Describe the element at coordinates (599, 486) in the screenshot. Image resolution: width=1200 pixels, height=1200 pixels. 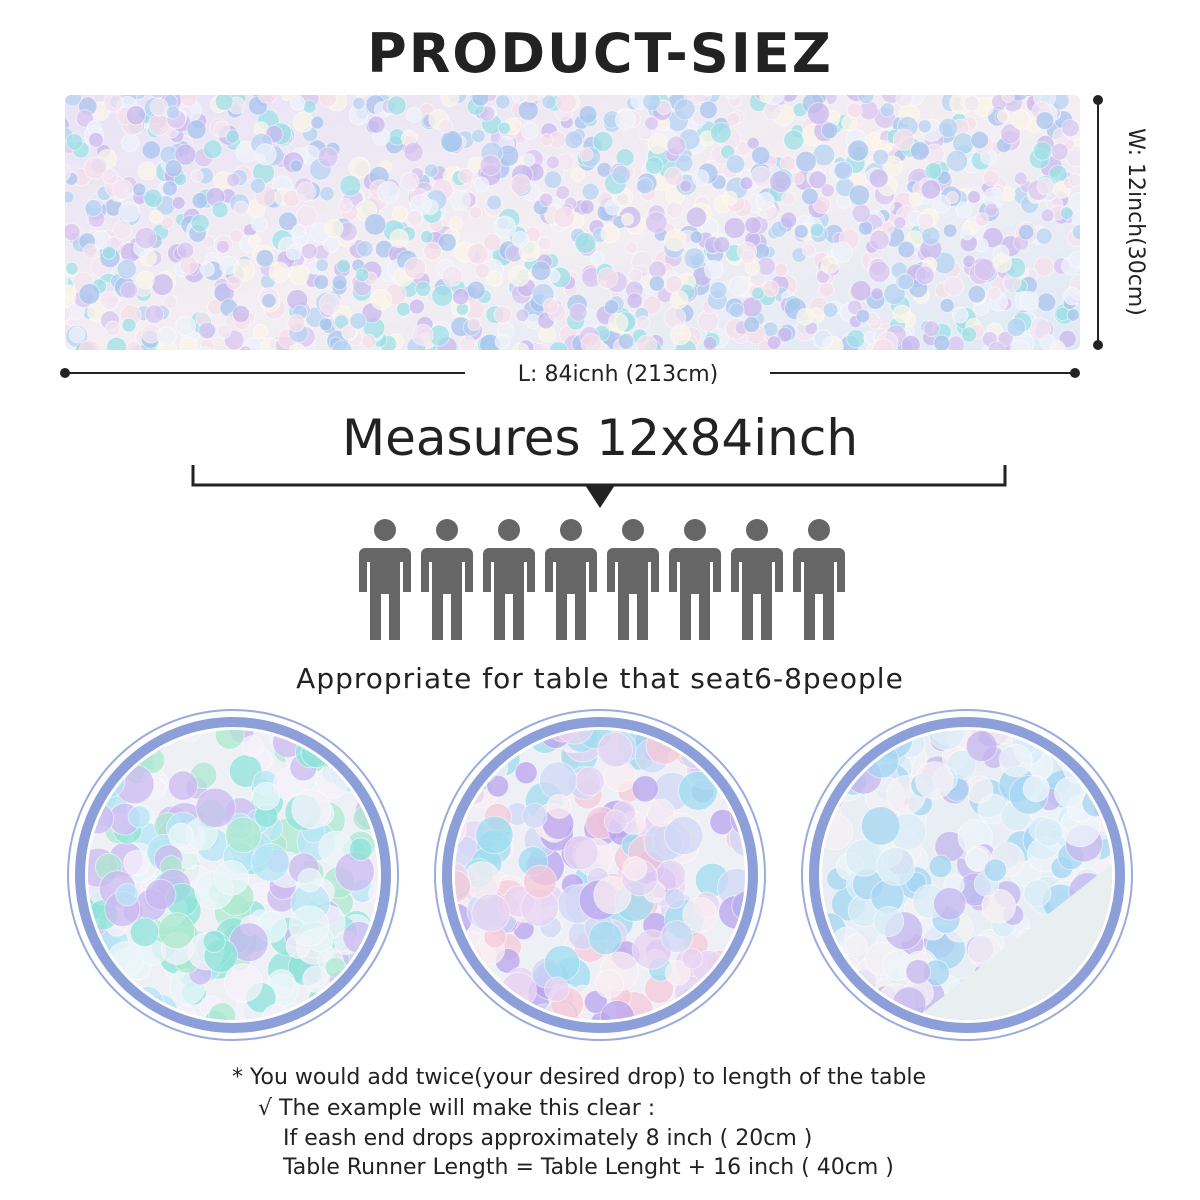
I see `bracket` at that location.